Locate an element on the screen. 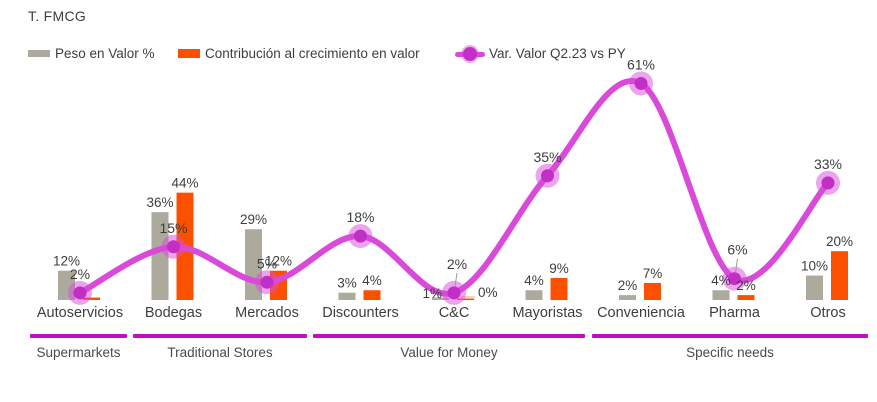 The width and height of the screenshot is (877, 402). contribucion-label: 12% is located at coordinates (278, 261).